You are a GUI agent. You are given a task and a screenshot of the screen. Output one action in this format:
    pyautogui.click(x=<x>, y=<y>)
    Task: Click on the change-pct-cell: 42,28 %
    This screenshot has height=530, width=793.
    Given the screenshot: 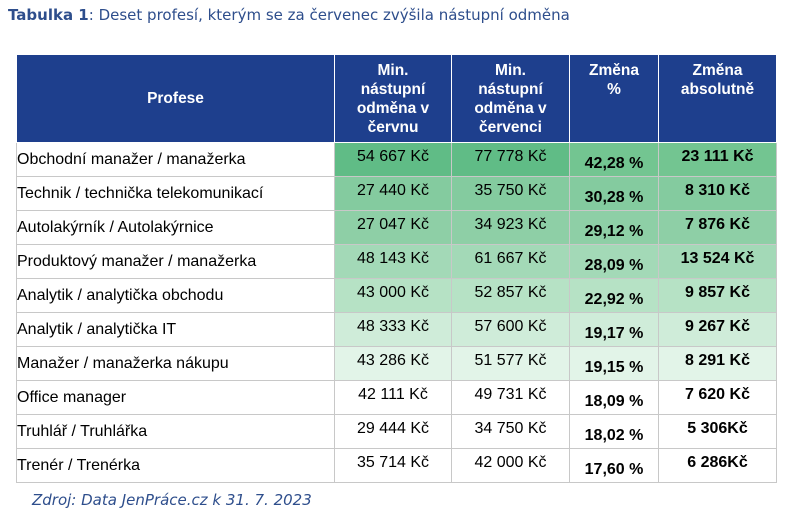 What is the action you would take?
    pyautogui.click(x=614, y=159)
    